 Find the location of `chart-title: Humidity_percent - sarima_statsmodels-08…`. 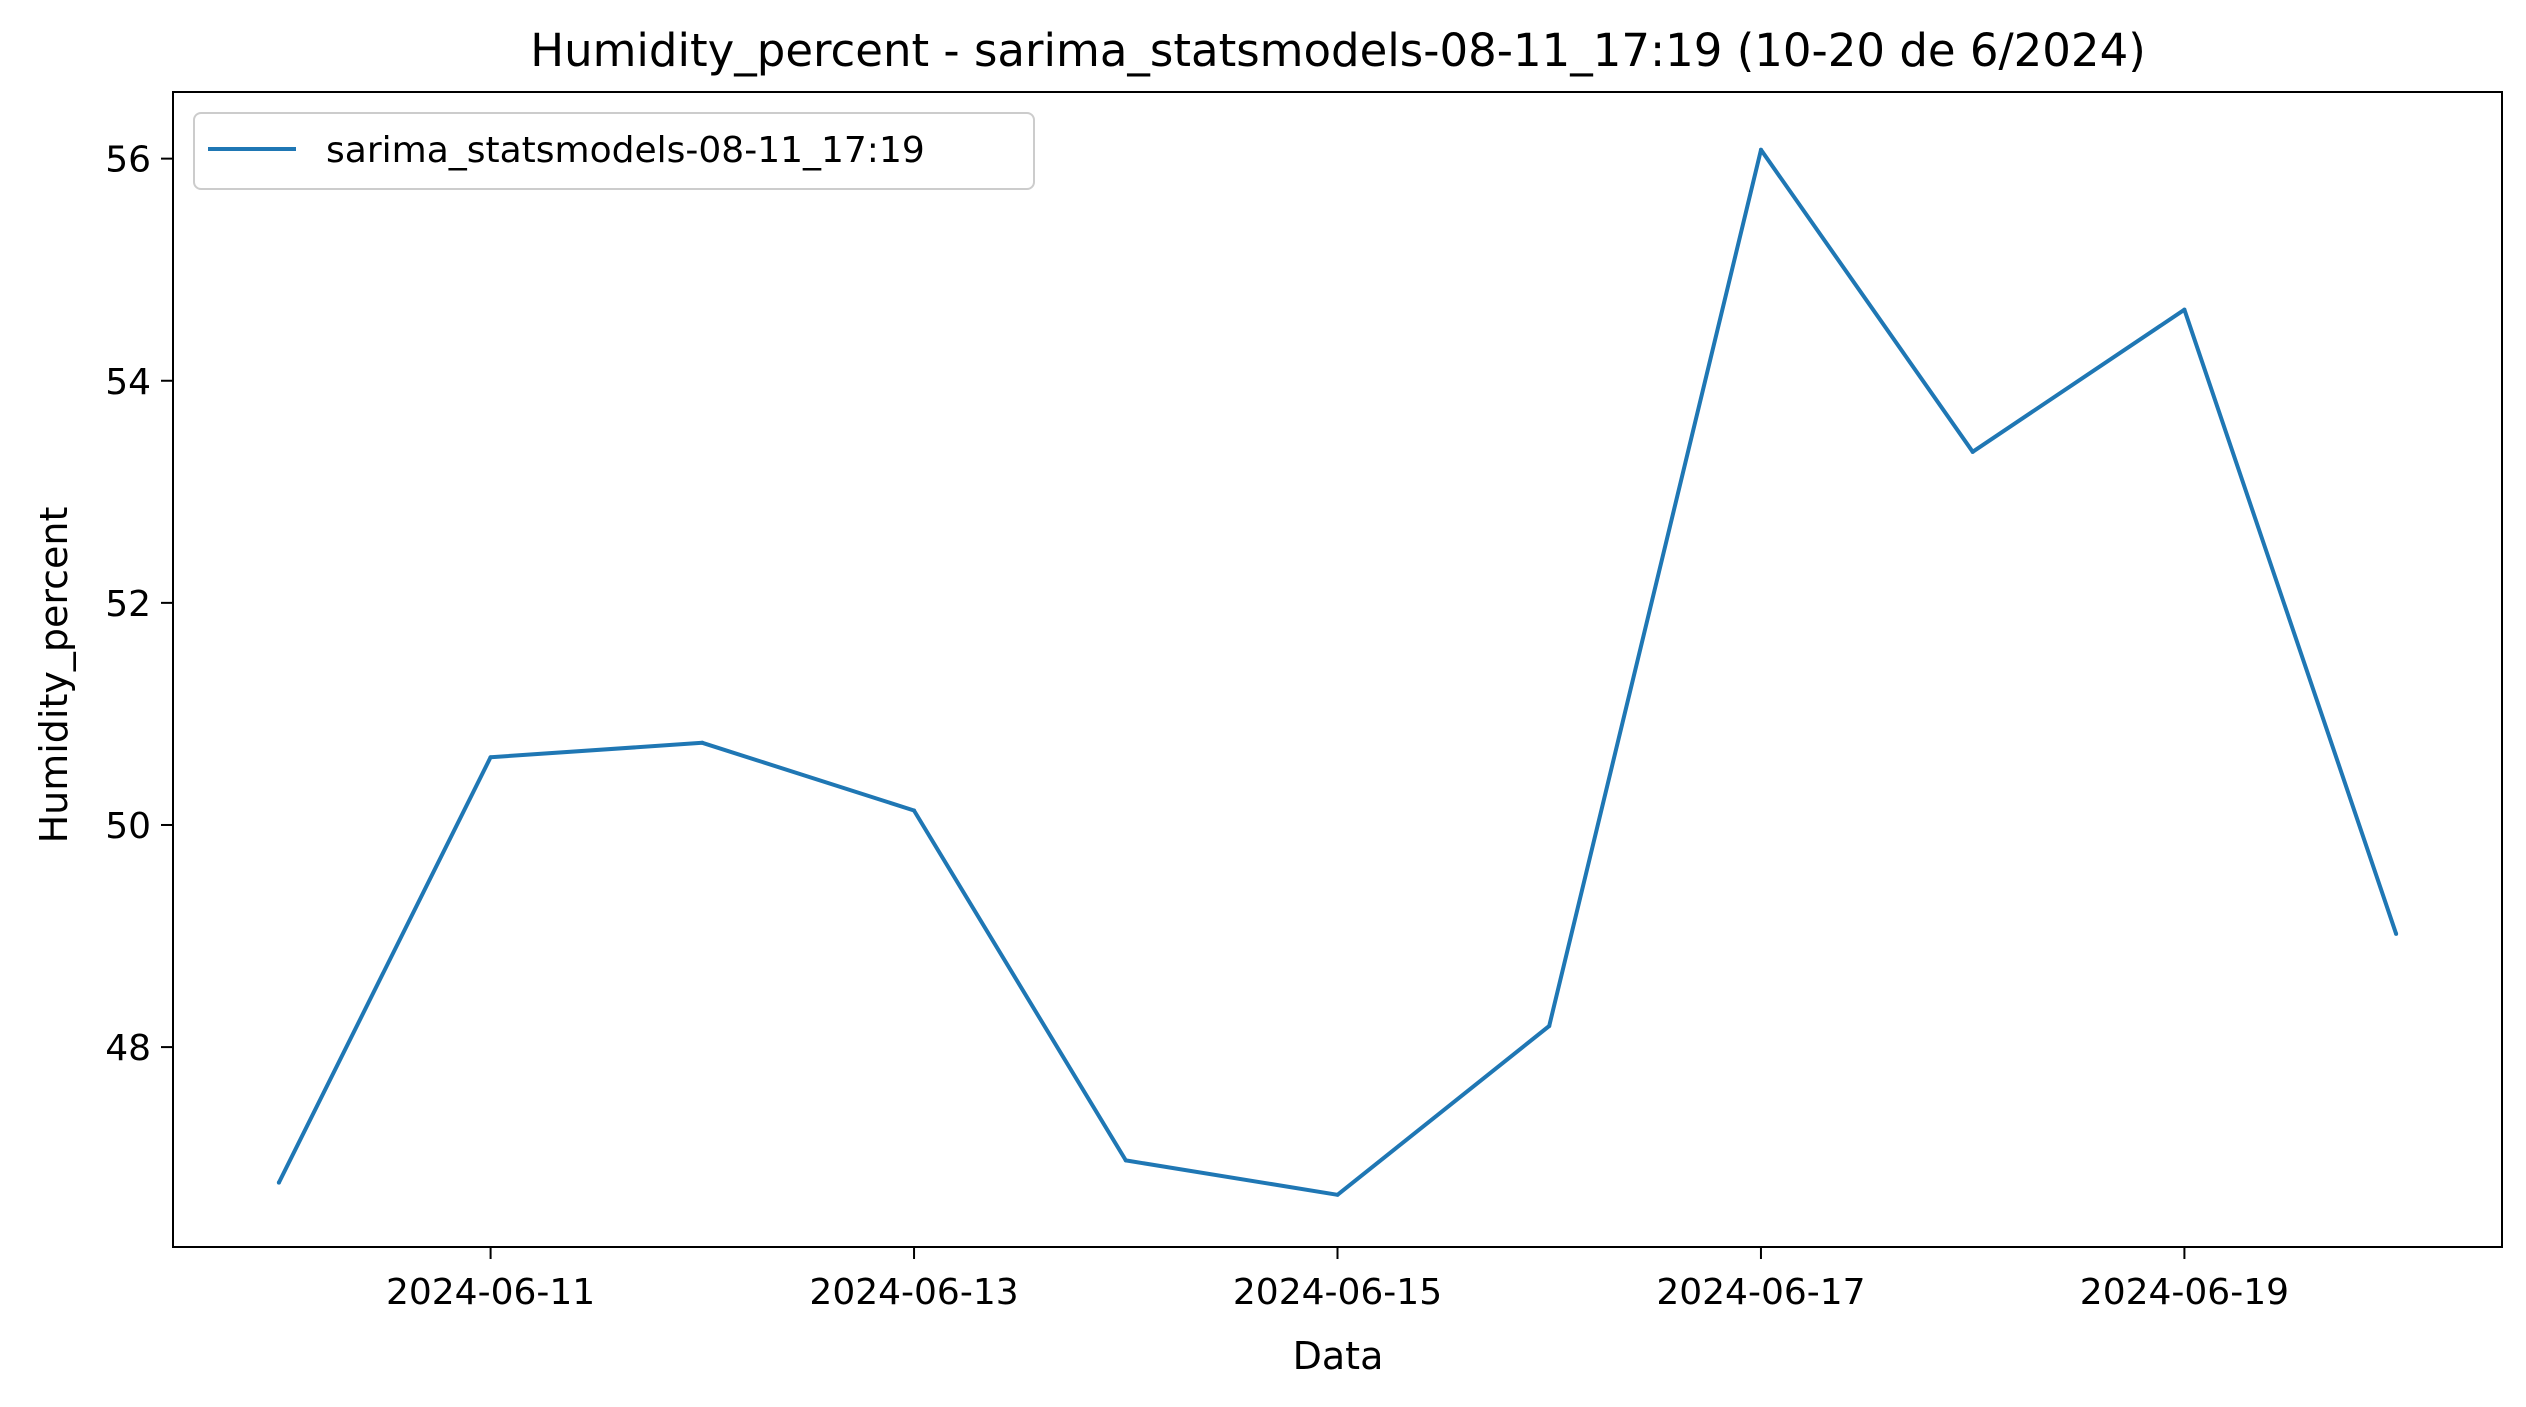

chart-title: Humidity_percent - sarima_statsmodels-08… is located at coordinates (1338, 50).